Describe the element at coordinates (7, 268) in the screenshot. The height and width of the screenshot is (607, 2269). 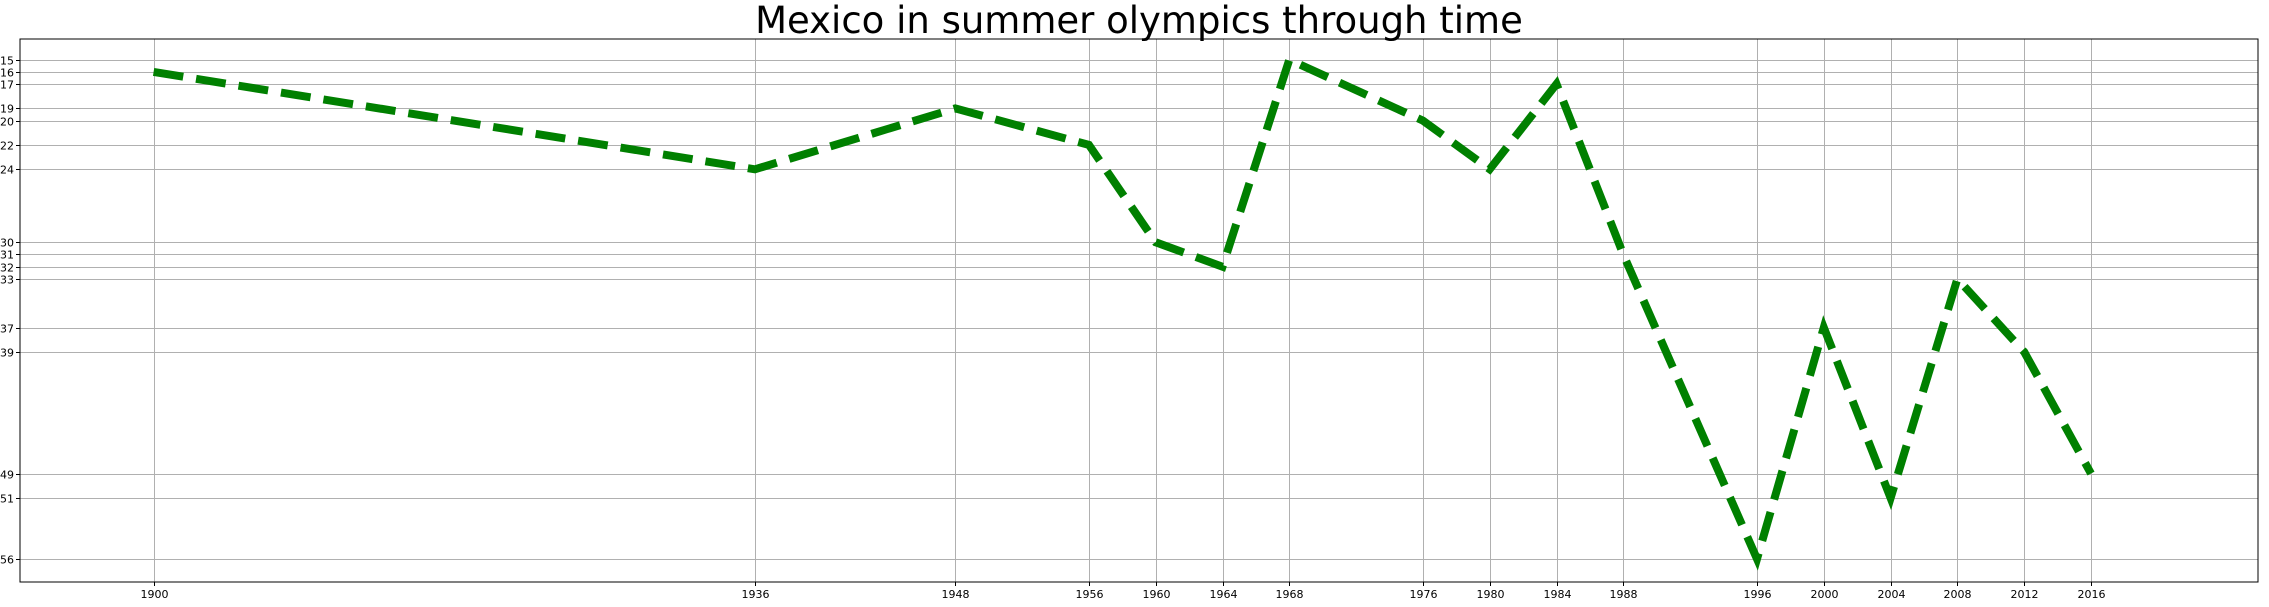
I see `y-tick-label: 32` at that location.